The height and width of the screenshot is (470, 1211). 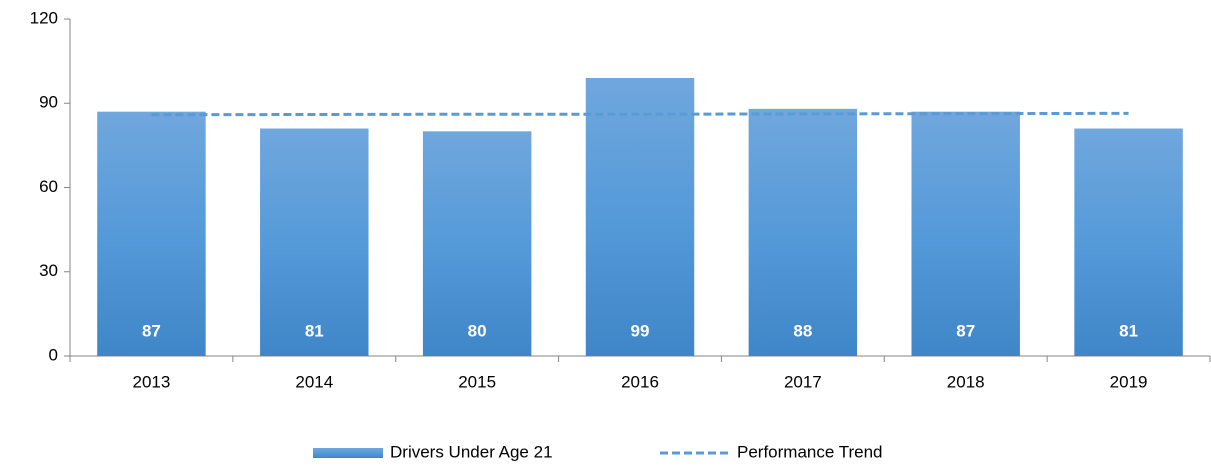 I want to click on y-tick-label: 30, so click(x=48, y=270).